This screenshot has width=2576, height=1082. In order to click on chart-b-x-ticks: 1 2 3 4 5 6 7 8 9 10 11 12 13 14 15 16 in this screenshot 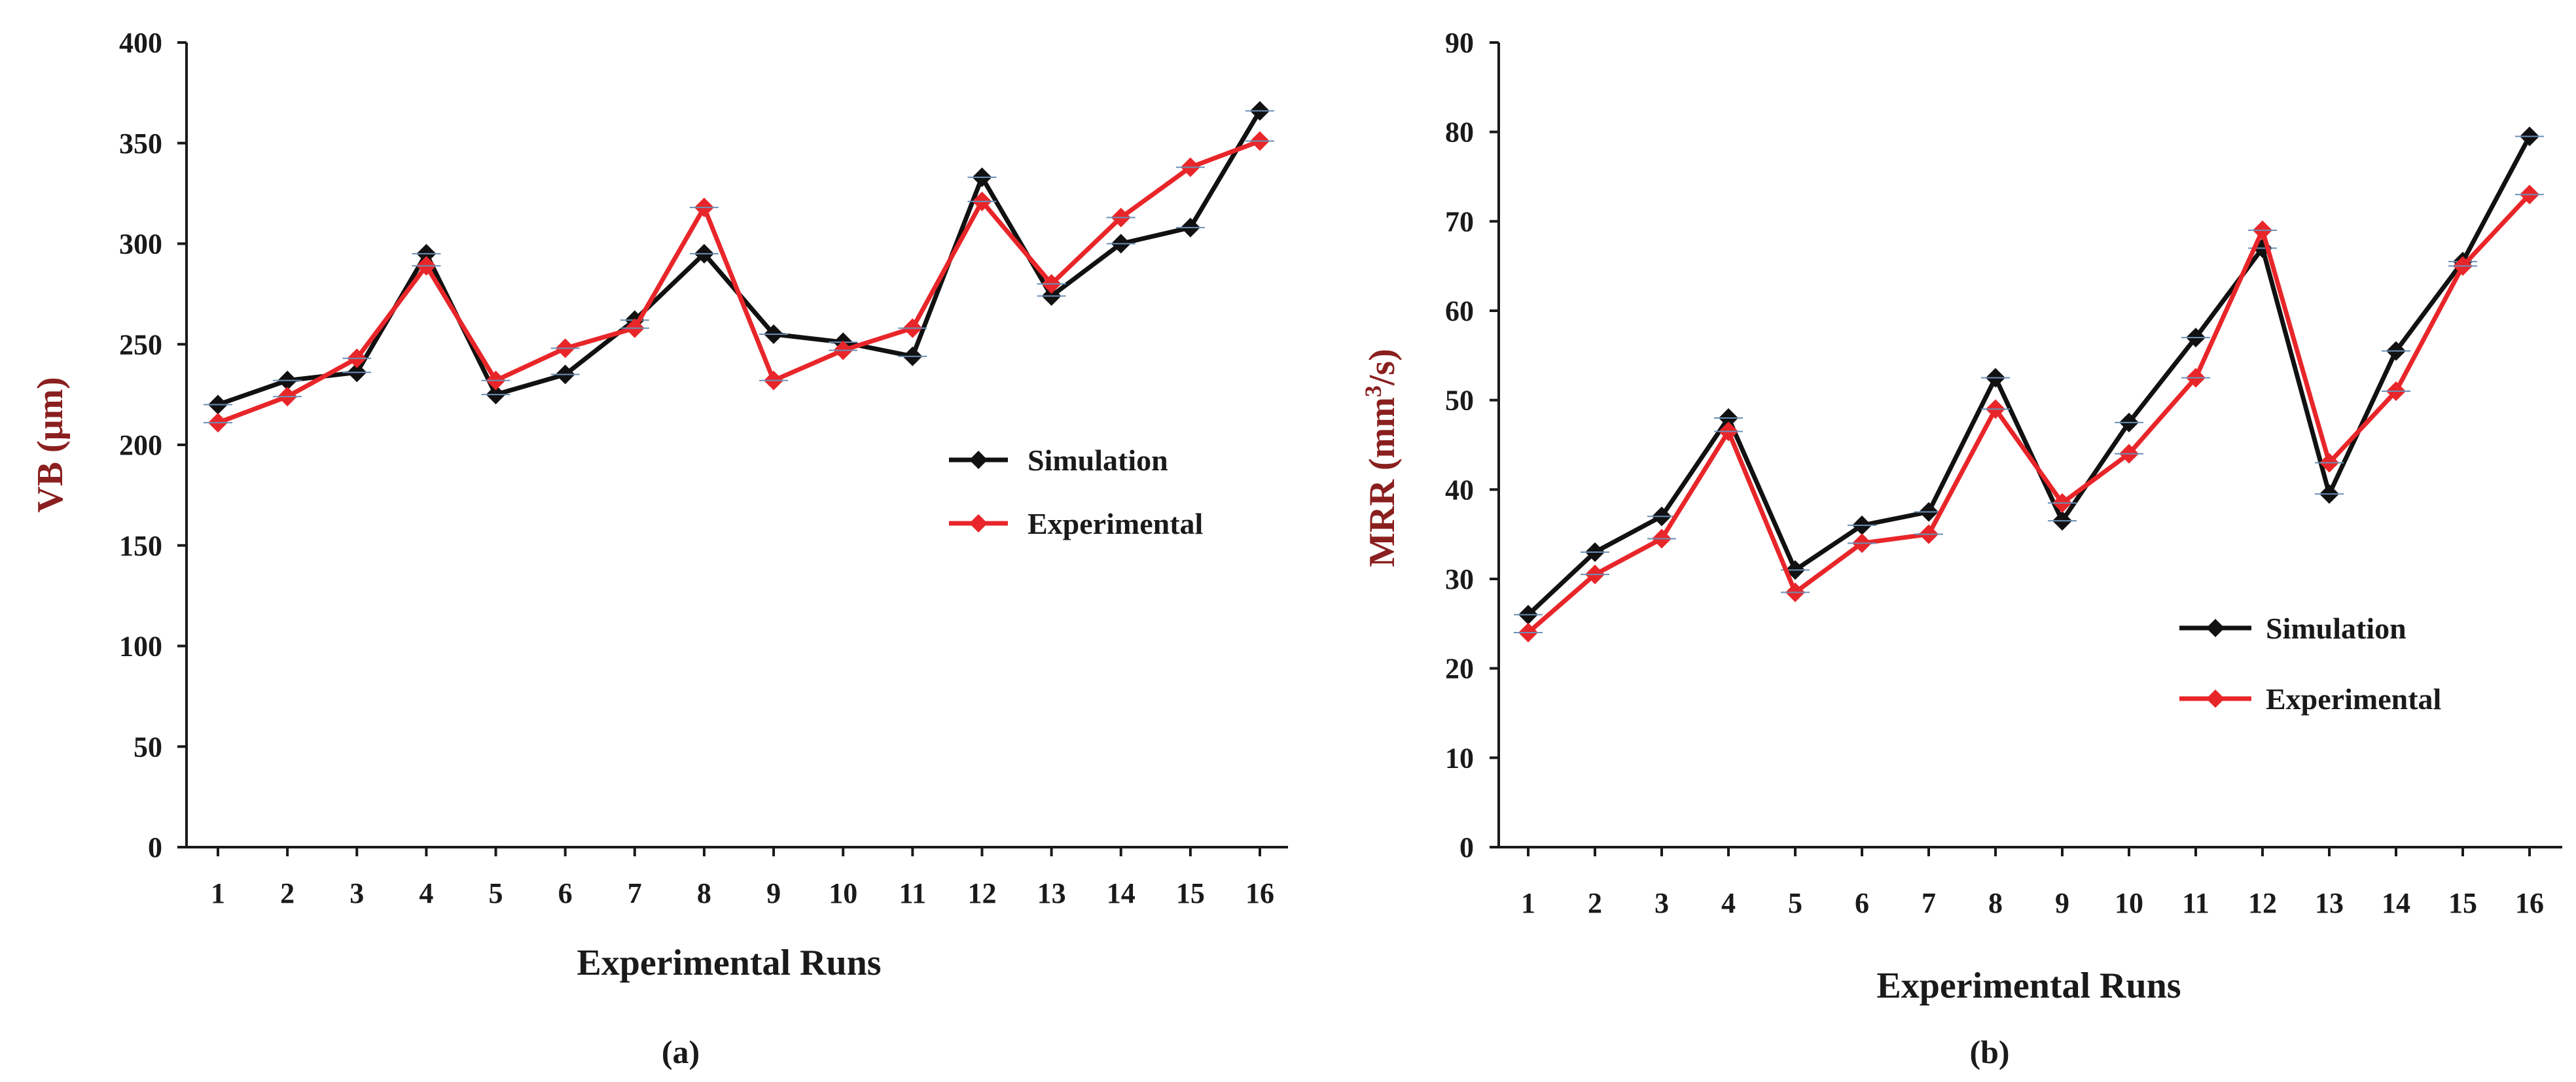, I will do `click(2032, 883)`.